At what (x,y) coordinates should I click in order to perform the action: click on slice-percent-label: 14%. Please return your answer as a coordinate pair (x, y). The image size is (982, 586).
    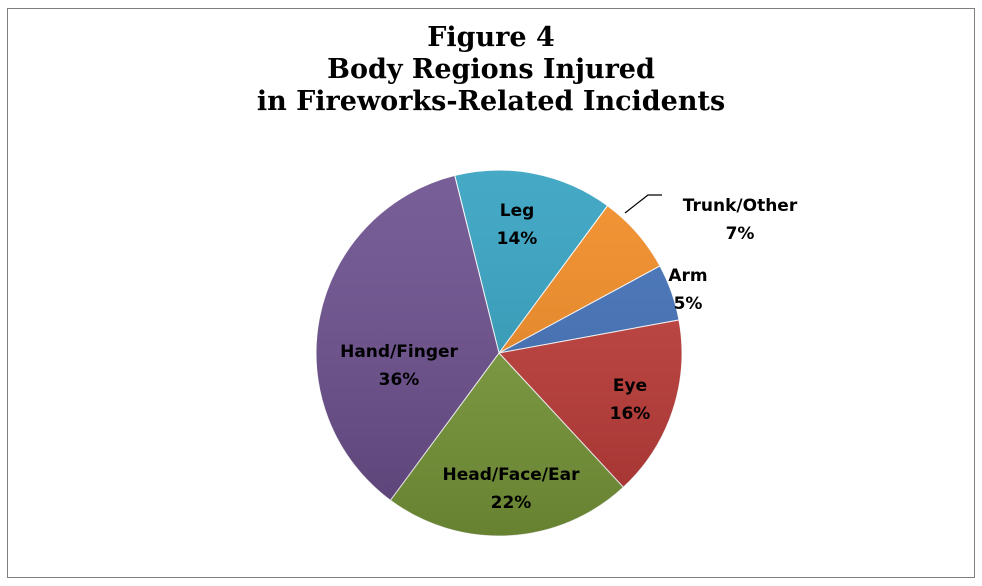
    Looking at the image, I should click on (517, 239).